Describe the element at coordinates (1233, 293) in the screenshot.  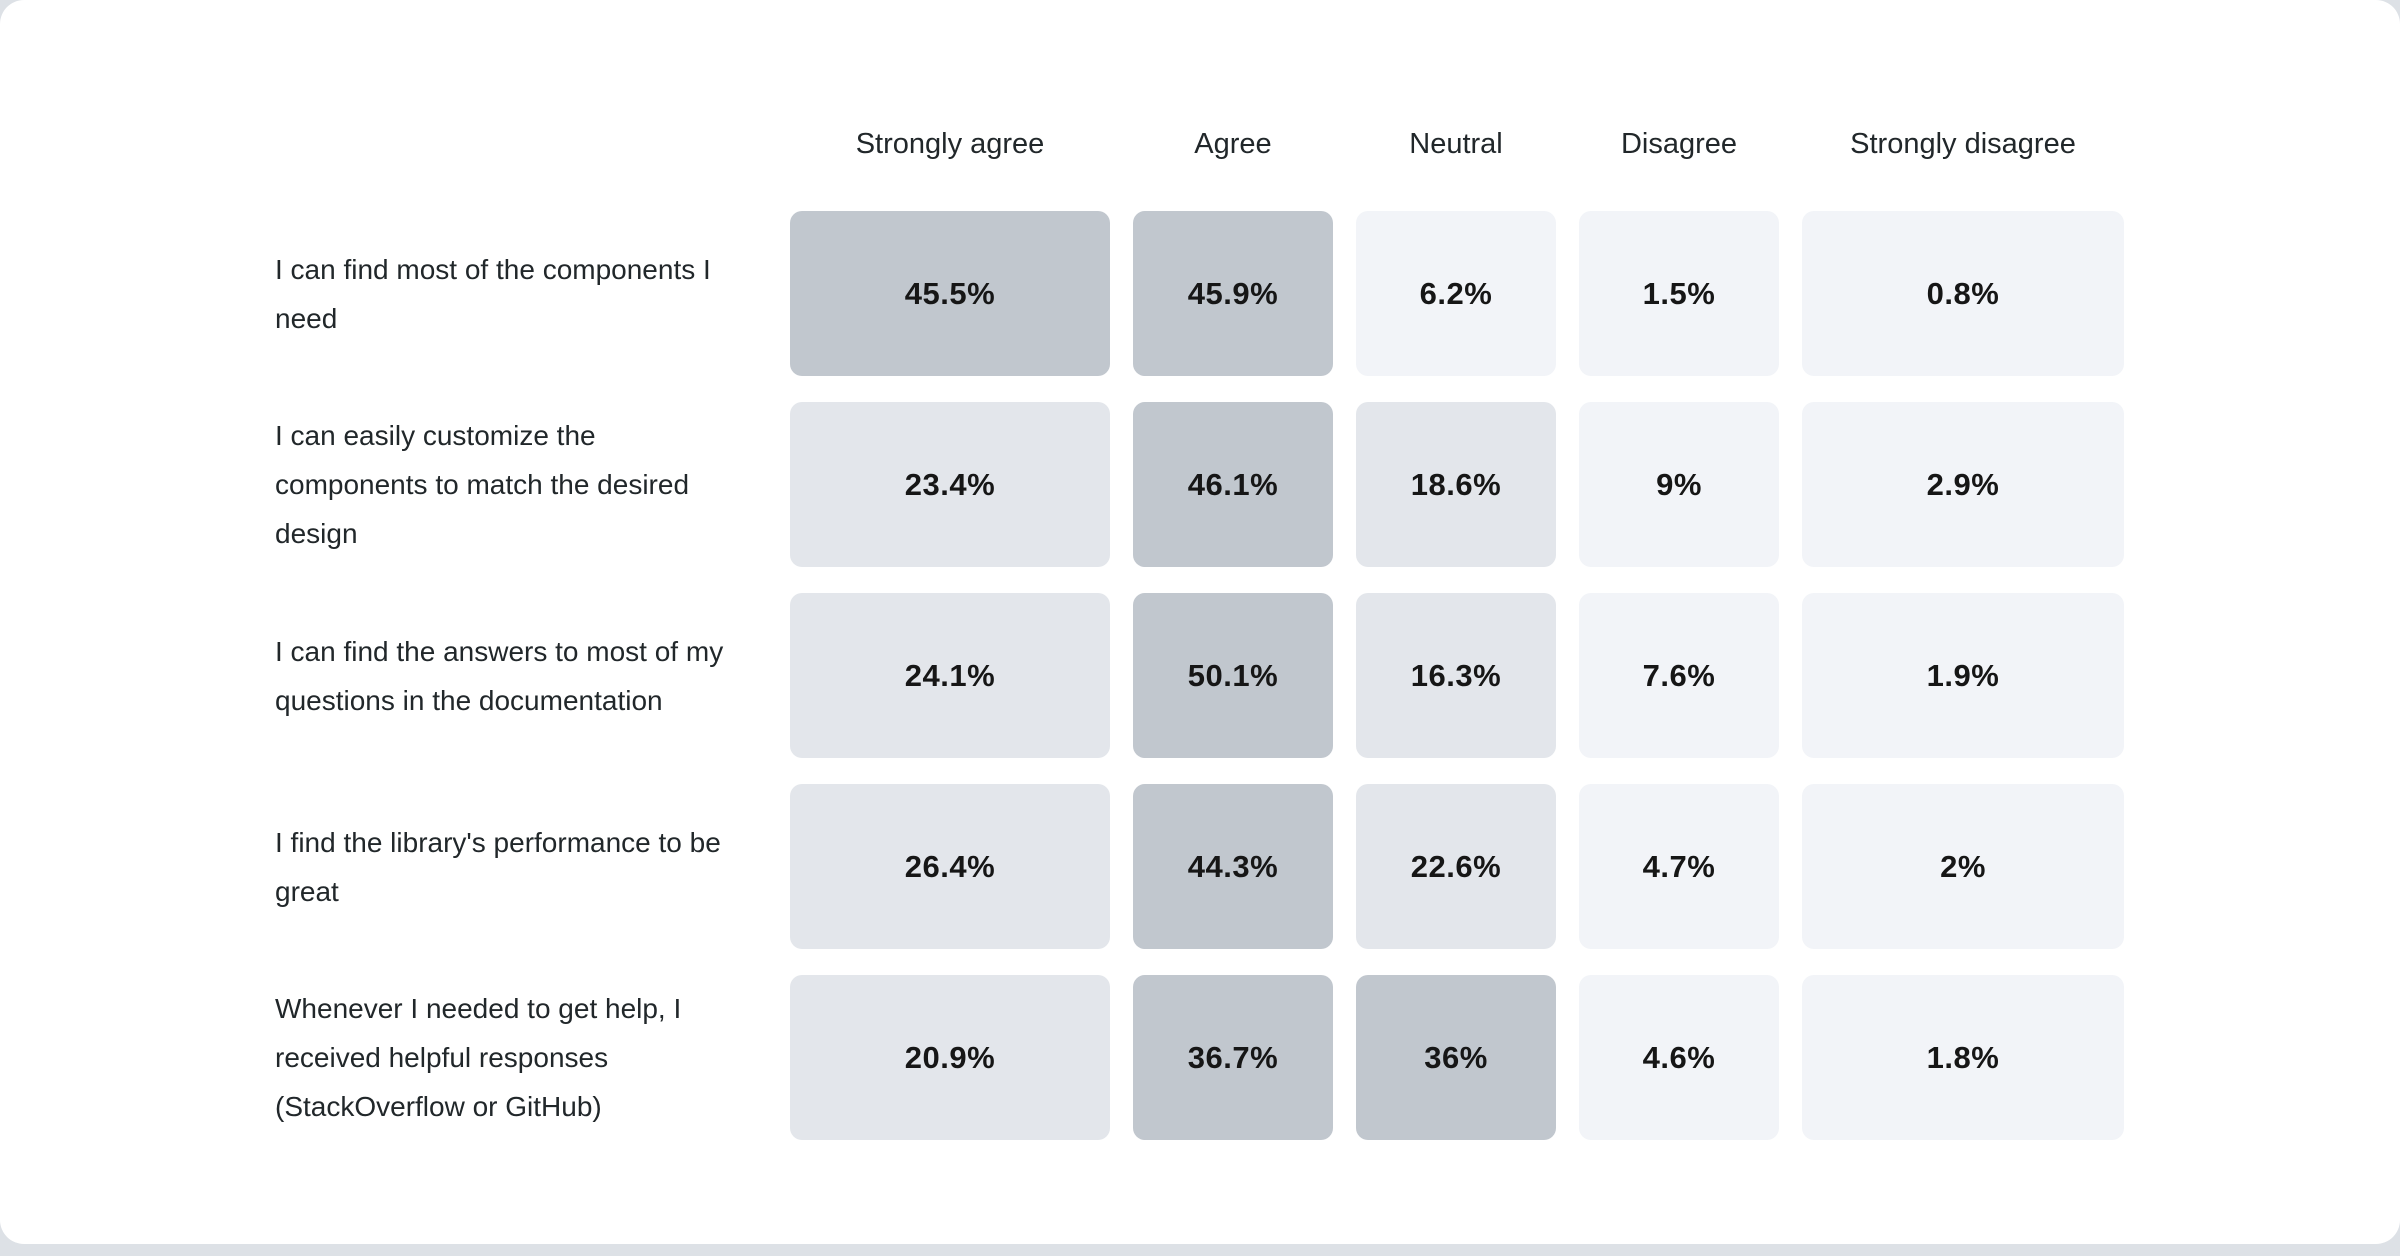
I see `heatmap-cell: 45.9%` at that location.